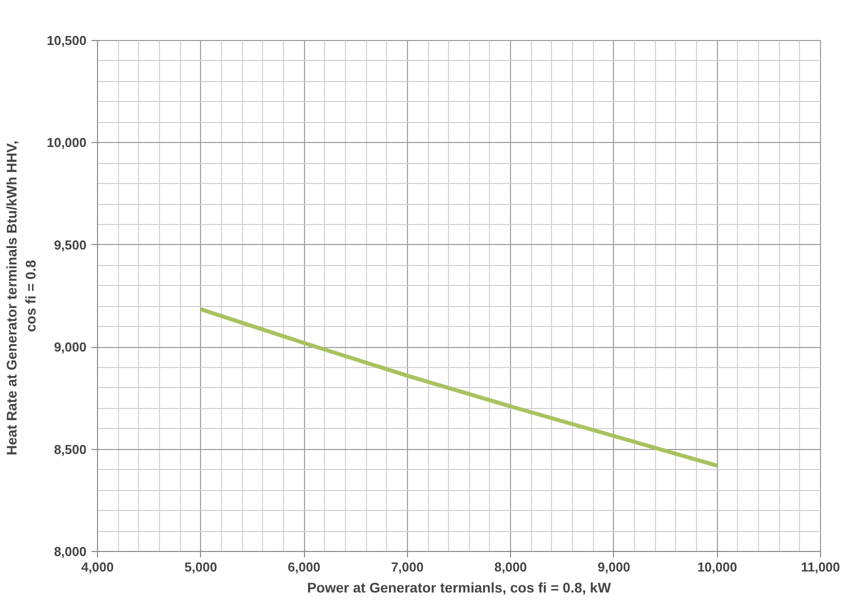 This screenshot has width=866, height=604. I want to click on y-tick-label: 8,500, so click(70, 449).